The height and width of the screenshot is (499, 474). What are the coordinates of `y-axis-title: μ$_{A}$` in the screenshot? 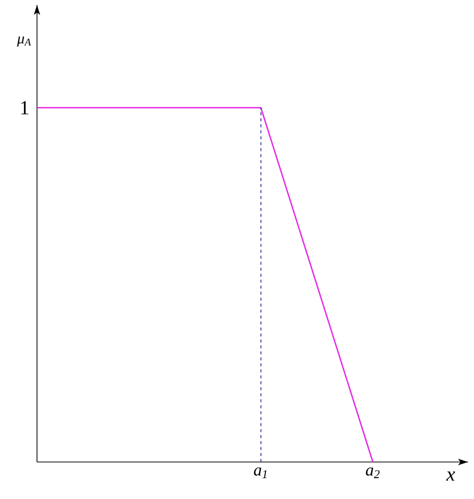 It's located at (24, 41).